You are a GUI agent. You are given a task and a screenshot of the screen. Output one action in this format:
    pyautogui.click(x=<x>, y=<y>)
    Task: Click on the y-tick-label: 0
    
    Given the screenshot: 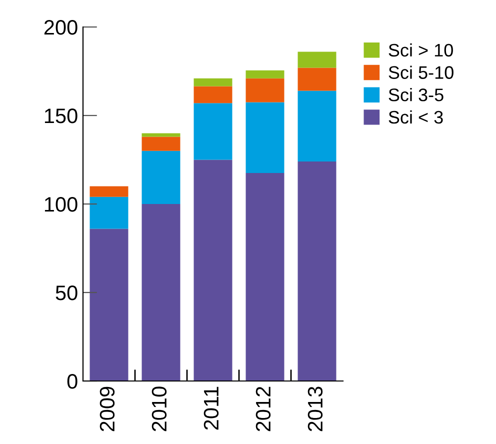 What is the action you would take?
    pyautogui.click(x=72, y=381)
    